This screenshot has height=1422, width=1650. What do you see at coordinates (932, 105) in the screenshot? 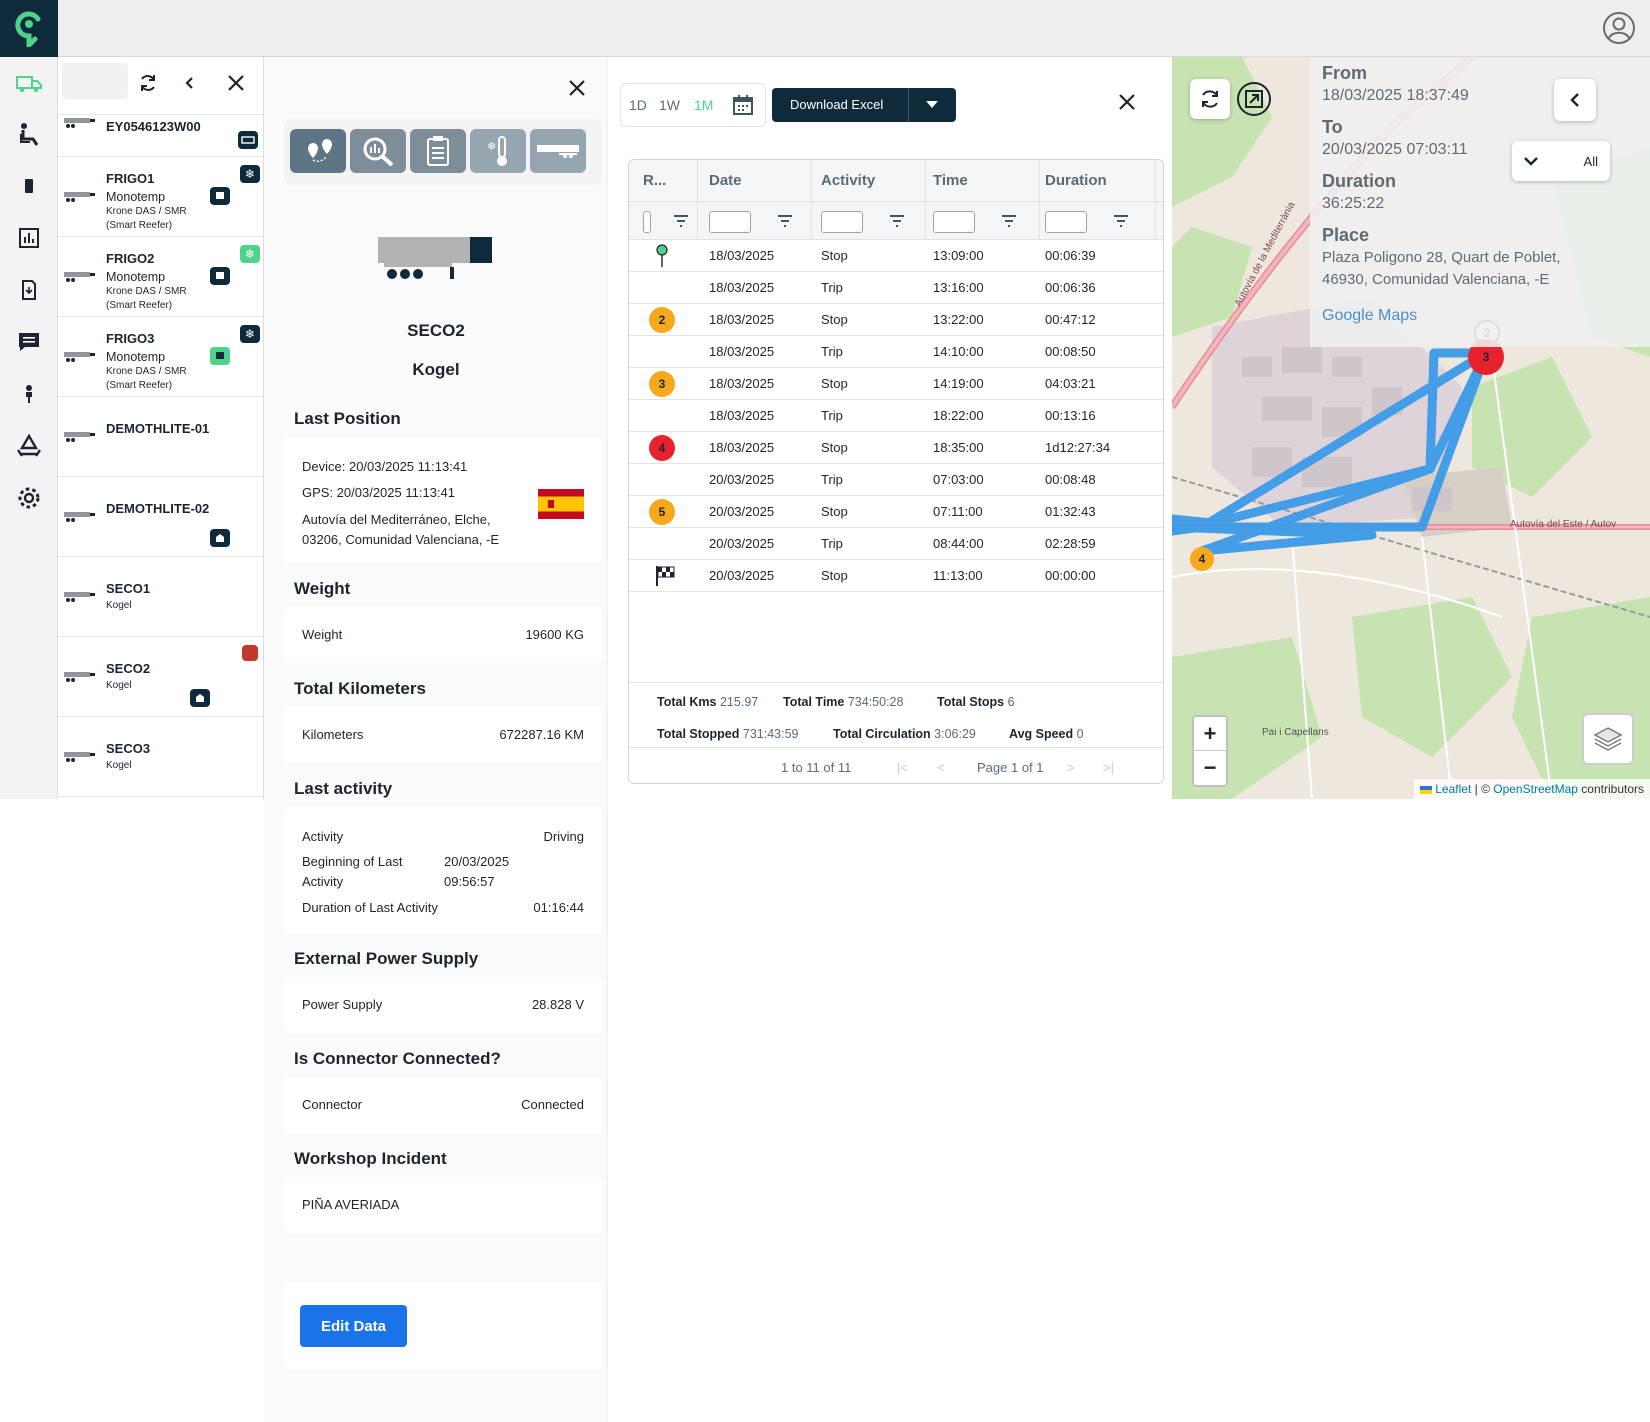
I see `caret-down-icon` at bounding box center [932, 105].